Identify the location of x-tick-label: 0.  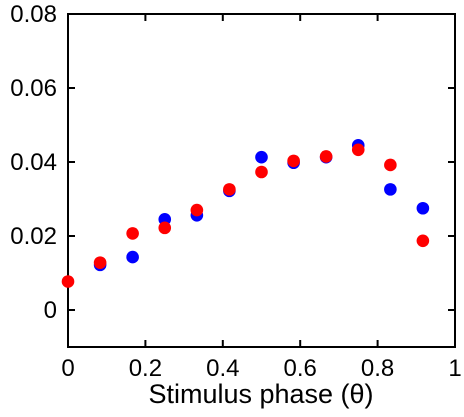
(67, 368).